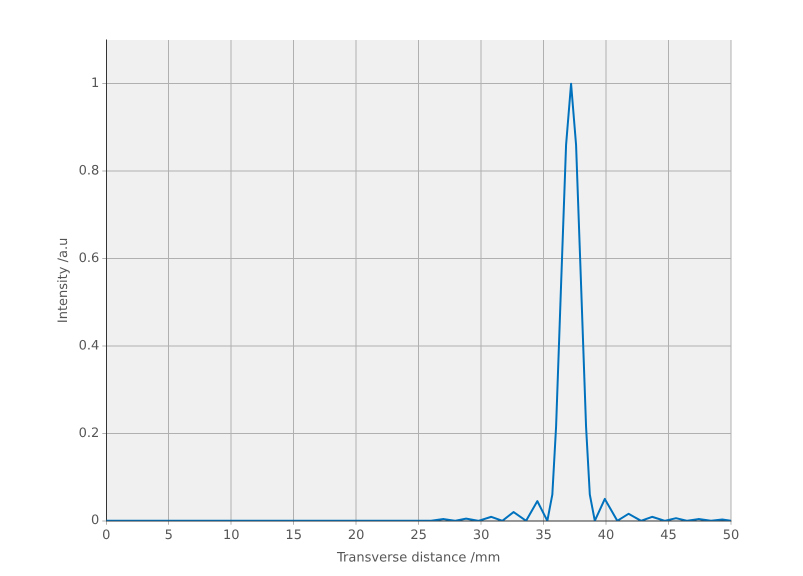  Describe the element at coordinates (418, 558) in the screenshot. I see `x-axis-title: Transverse distance /mm` at that location.